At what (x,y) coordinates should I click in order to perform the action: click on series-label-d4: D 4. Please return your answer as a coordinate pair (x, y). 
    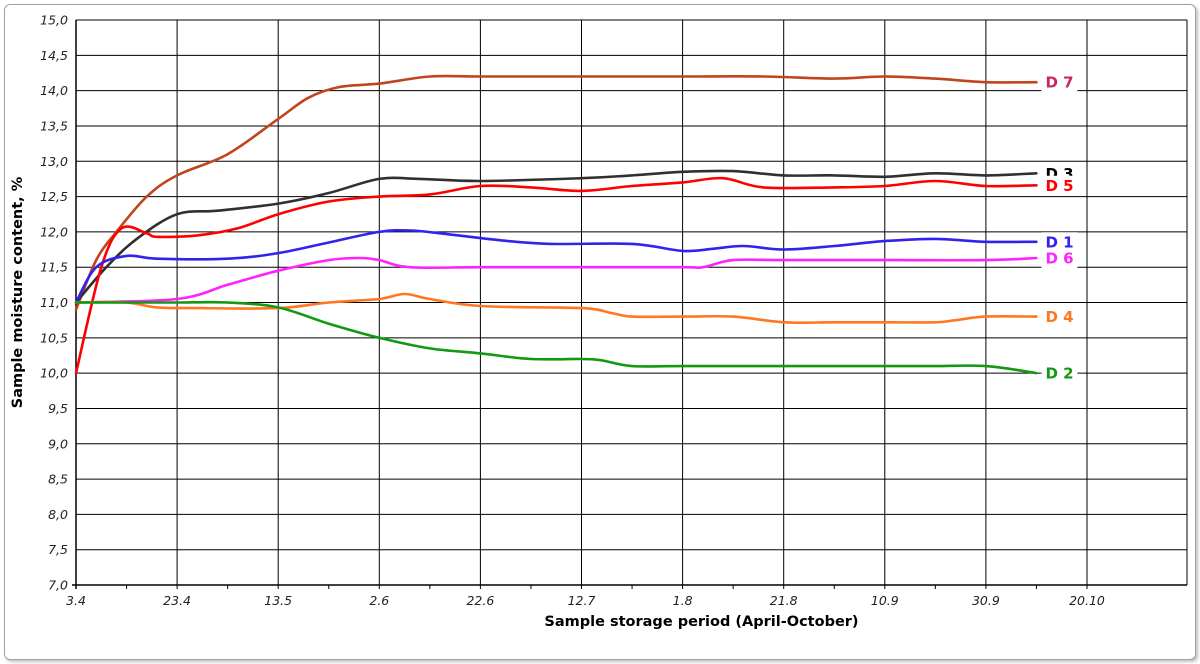
    Looking at the image, I should click on (1059, 317).